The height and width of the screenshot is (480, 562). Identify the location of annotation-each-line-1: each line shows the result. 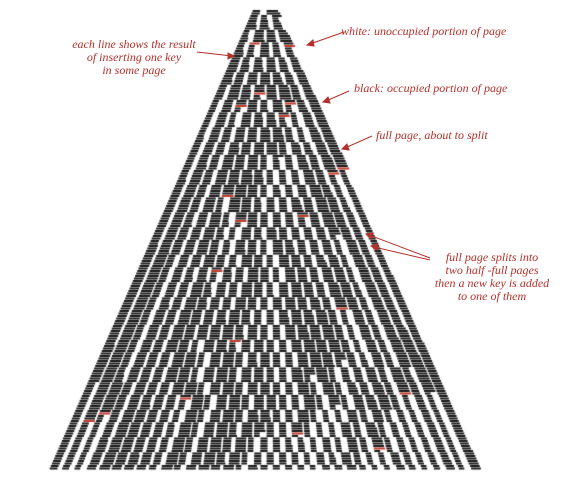
(134, 44).